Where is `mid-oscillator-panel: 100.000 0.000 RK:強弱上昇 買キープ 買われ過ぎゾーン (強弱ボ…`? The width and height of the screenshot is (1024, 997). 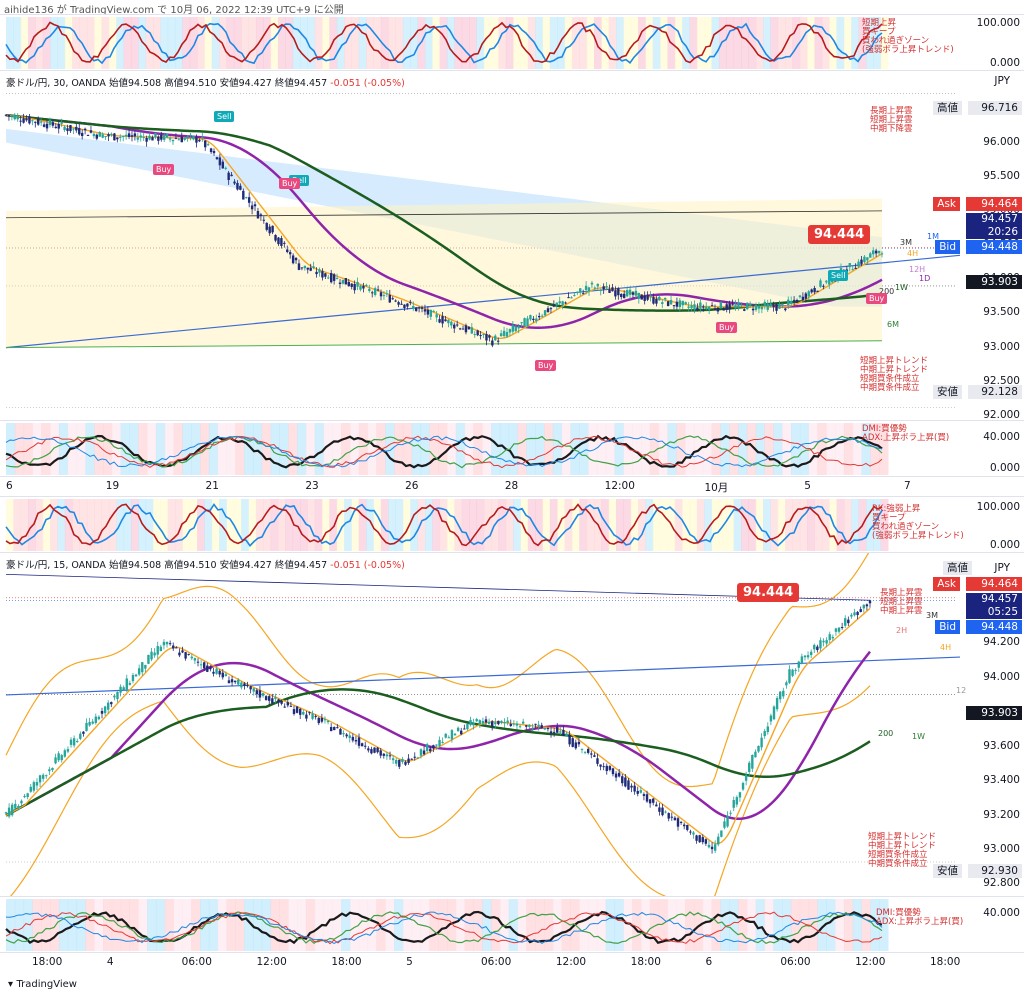 mid-oscillator-panel: 100.000 0.000 RK:強弱上昇 買キープ 買われ過ぎゾーン (強弱ボ… is located at coordinates (512, 524).